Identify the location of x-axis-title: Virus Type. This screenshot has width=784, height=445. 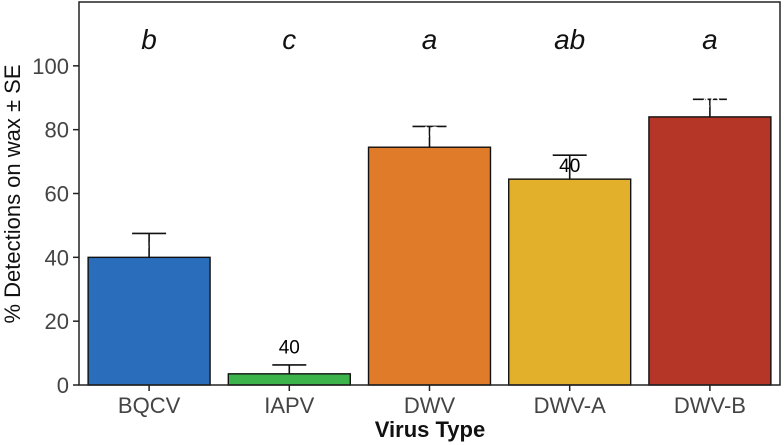
(430, 429).